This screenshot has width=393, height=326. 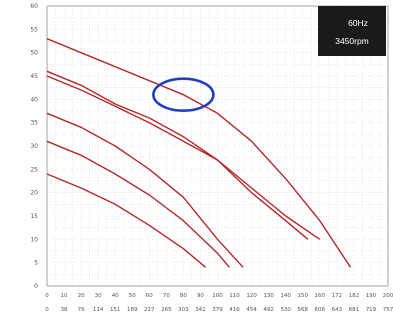 What do you see at coordinates (34, 123) in the screenshot?
I see `y-tick-label: 35` at bounding box center [34, 123].